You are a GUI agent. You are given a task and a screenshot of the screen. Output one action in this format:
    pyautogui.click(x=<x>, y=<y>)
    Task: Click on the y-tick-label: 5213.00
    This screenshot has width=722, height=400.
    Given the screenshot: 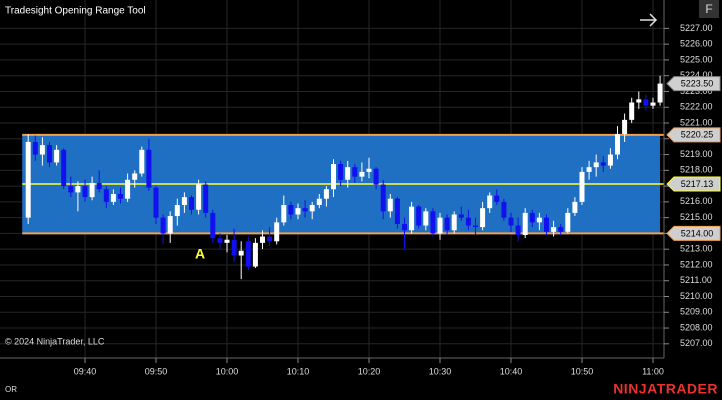 What is the action you would take?
    pyautogui.click(x=696, y=249)
    